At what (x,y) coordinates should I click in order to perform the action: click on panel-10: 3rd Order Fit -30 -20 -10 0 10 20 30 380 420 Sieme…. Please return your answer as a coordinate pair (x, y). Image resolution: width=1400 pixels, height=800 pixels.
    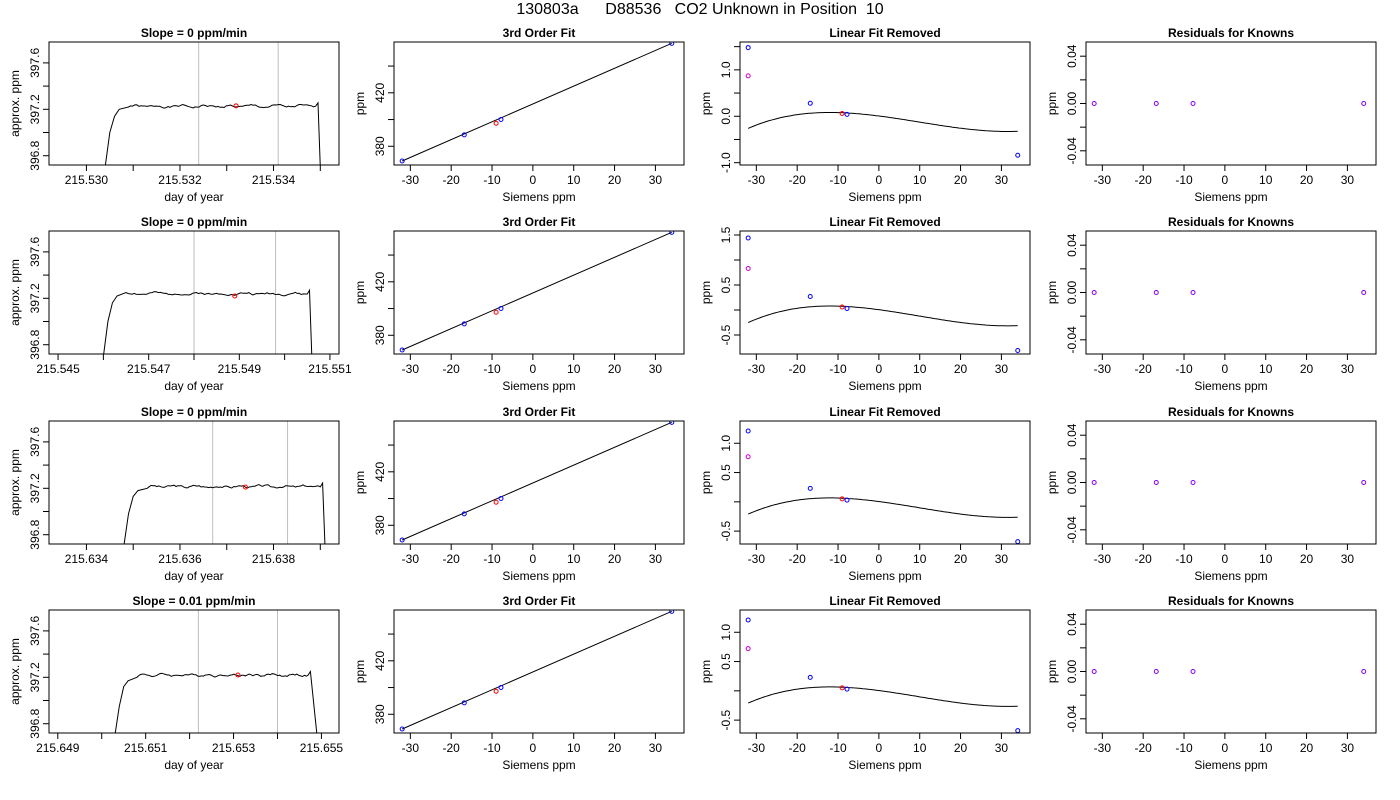
    Looking at the image, I should click on (519, 494).